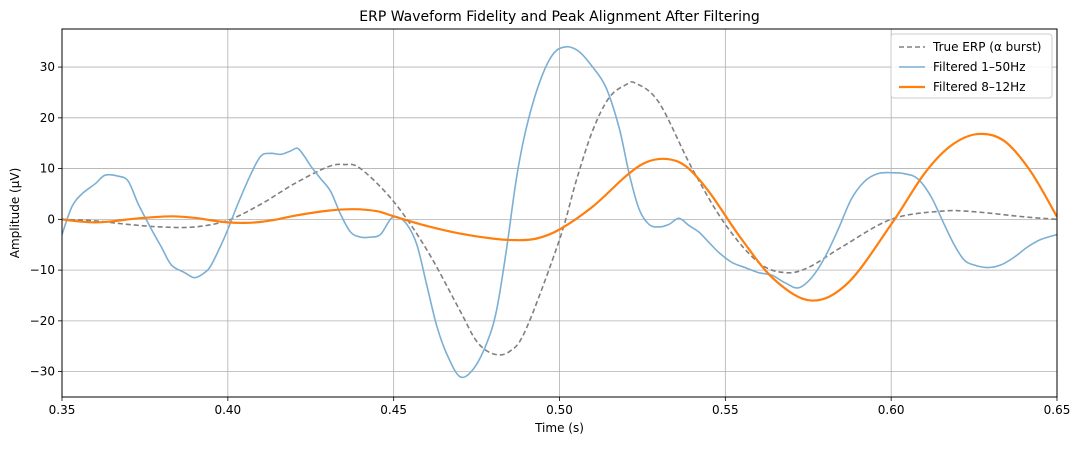  What do you see at coordinates (42, 321) in the screenshot?
I see `y-tick-label: −20` at bounding box center [42, 321].